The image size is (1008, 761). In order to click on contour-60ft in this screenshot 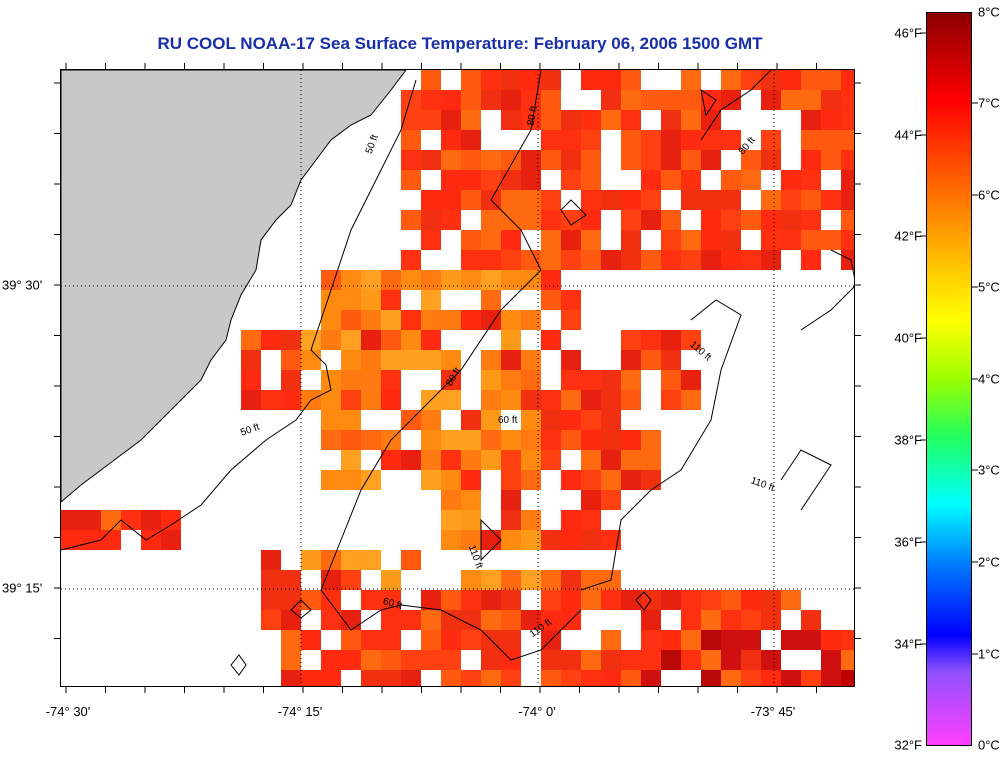, I will do `click(491, 632)`.